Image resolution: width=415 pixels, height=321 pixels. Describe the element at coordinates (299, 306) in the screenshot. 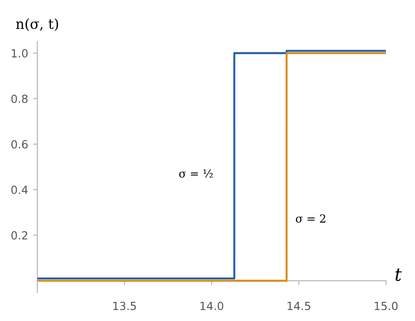

I see `x-tick-label: 14.5` at that location.